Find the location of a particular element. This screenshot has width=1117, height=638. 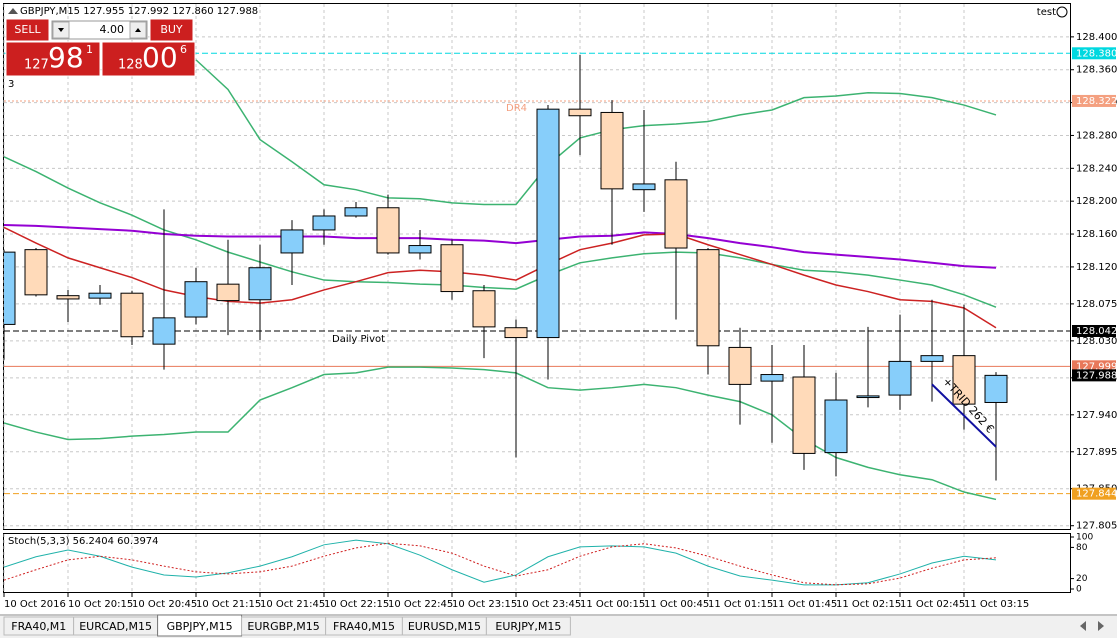

y-tick-label: 128.030 is located at coordinates (1096, 341).